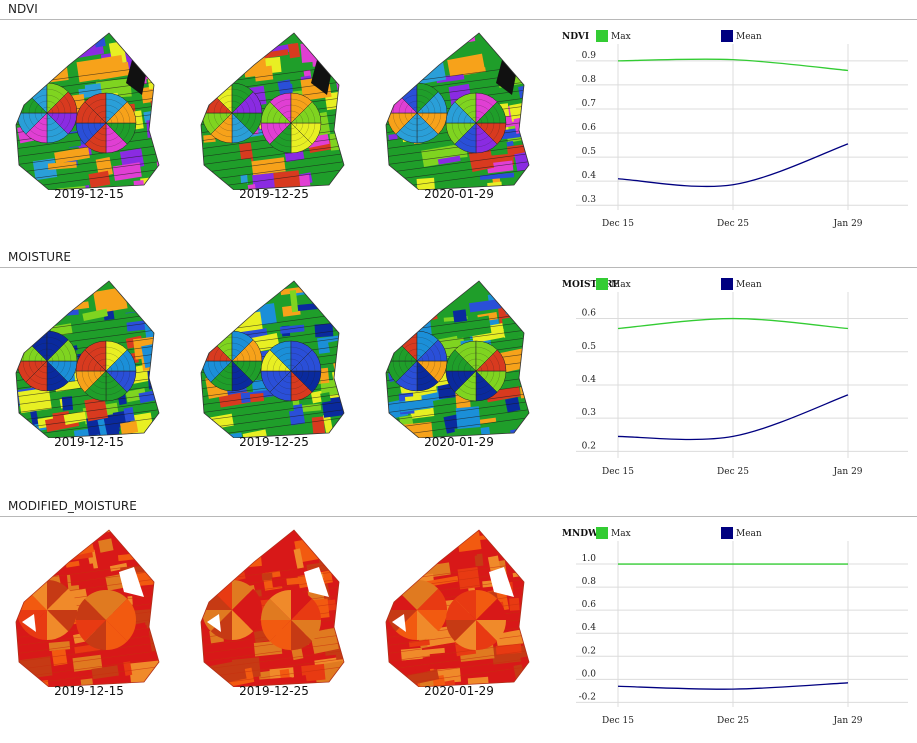 The width and height of the screenshot is (917, 743). Describe the element at coordinates (589, 176) in the screenshot. I see `y-tick-label: 0.4` at that location.